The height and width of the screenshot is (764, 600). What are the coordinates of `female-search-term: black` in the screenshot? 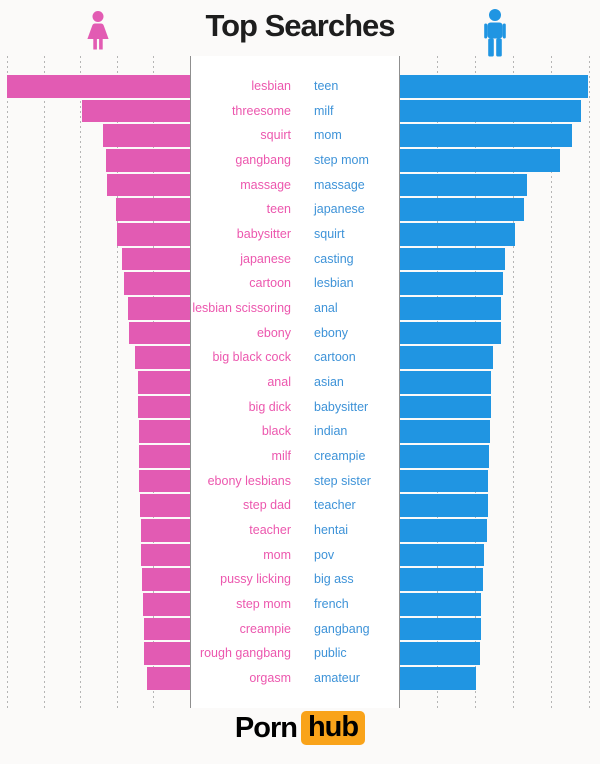 It's located at (276, 431).